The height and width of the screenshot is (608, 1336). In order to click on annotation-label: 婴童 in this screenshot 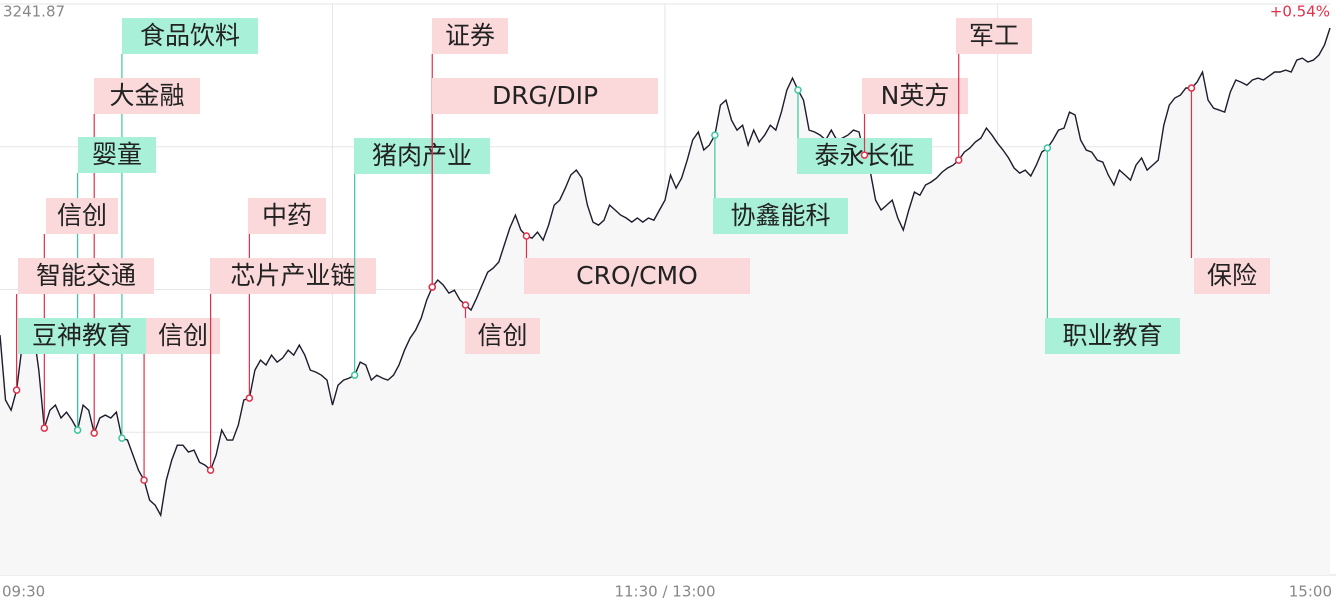, I will do `click(117, 154)`.